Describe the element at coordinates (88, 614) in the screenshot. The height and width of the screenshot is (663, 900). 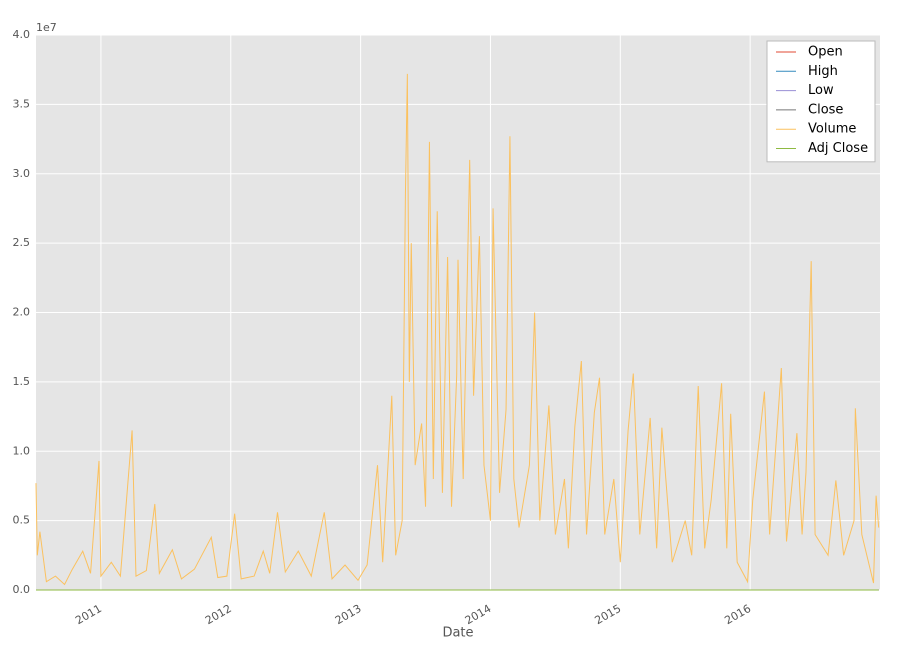
I see `x-tick-label: 2011` at that location.